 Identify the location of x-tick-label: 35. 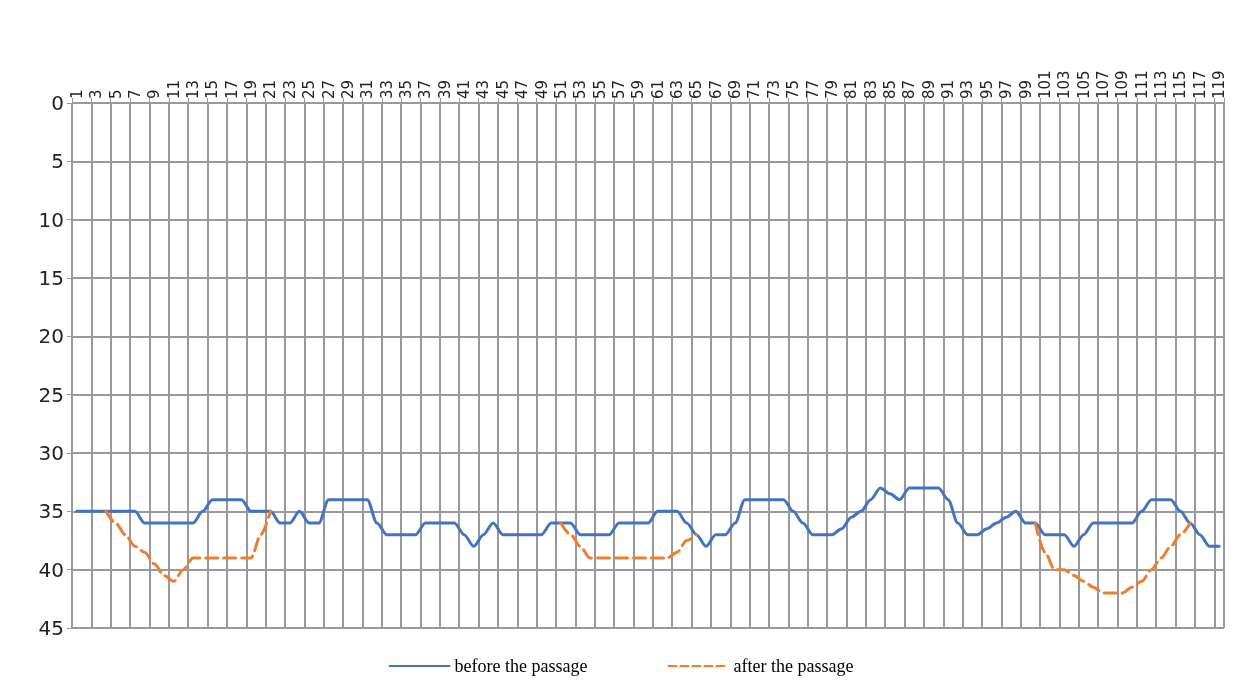
(405, 89).